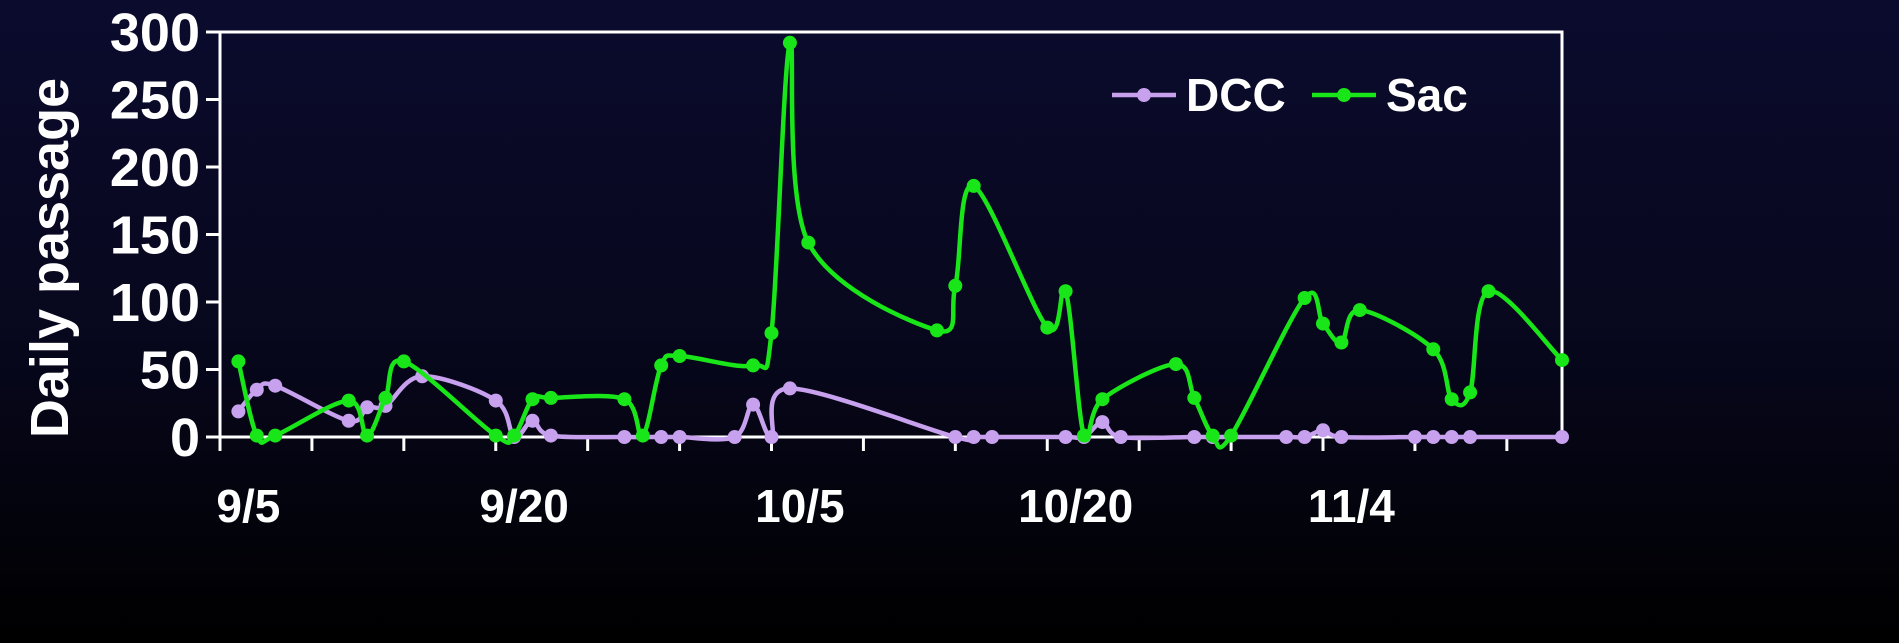 Image resolution: width=1899 pixels, height=643 pixels. What do you see at coordinates (1427, 95) in the screenshot?
I see `legend-label-sac: Sac` at bounding box center [1427, 95].